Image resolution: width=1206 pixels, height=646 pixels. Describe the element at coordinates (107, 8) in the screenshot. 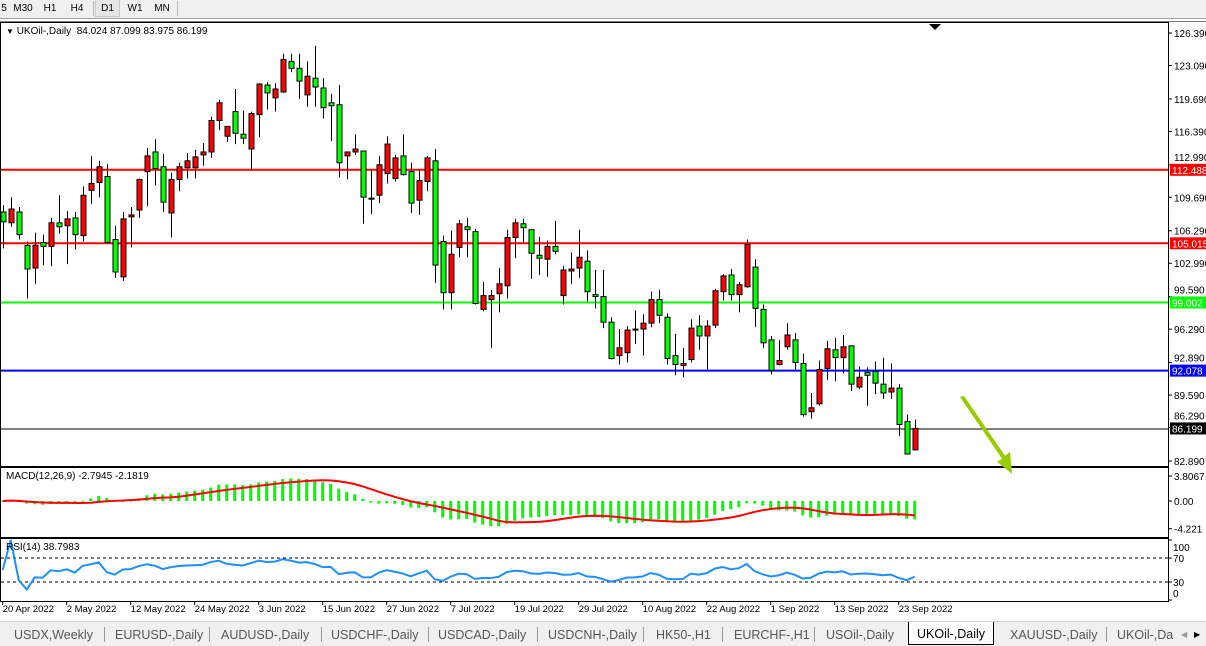

I see `timeframe-d1-button: D1` at that location.